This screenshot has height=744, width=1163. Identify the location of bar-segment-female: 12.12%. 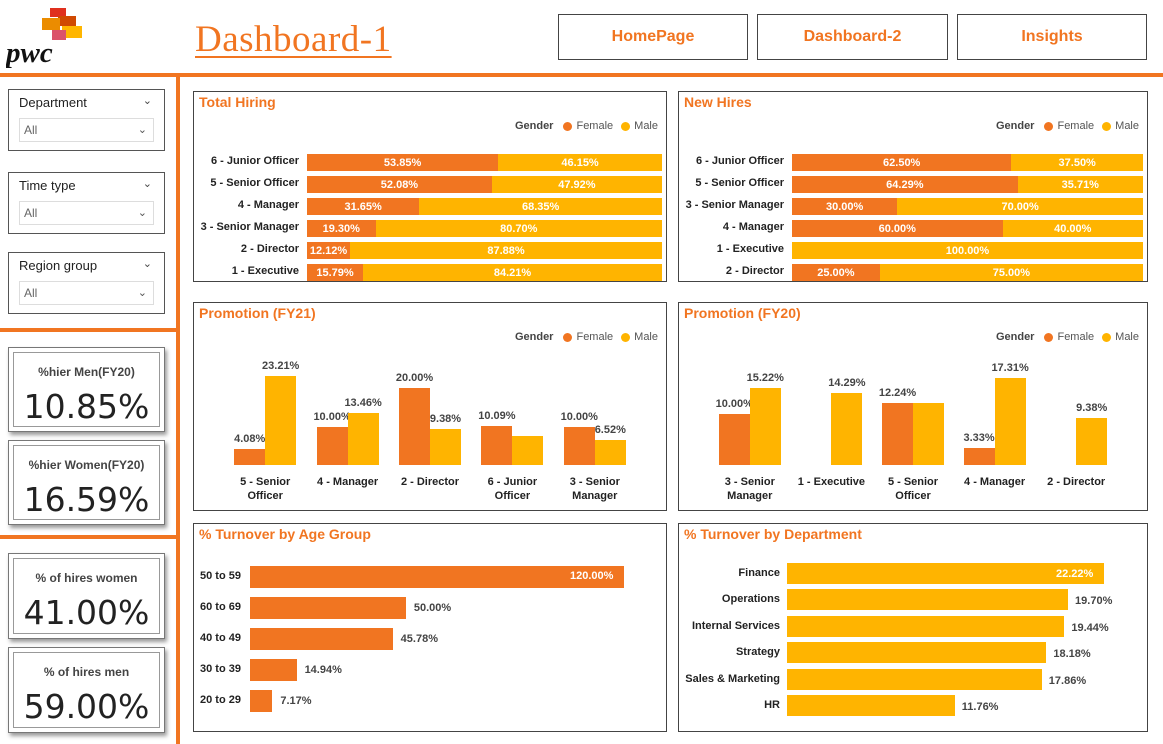
(329, 250).